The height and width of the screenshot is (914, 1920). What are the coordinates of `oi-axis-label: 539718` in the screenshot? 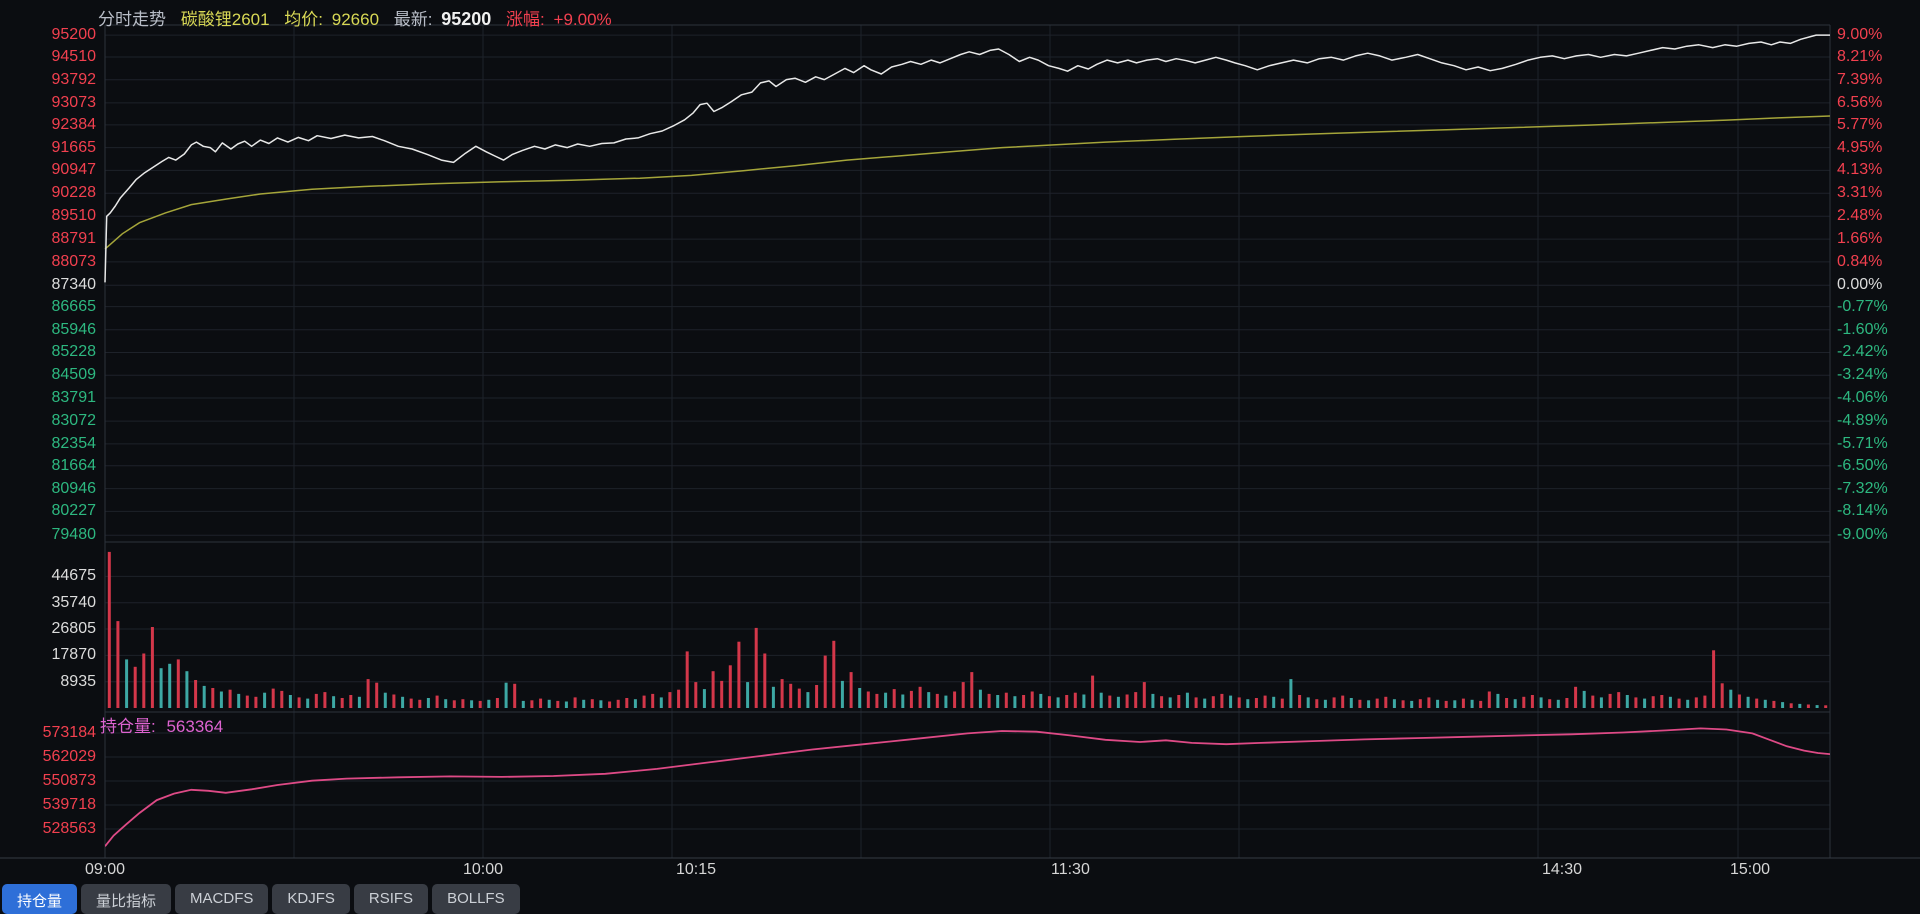 It's located at (69, 804).